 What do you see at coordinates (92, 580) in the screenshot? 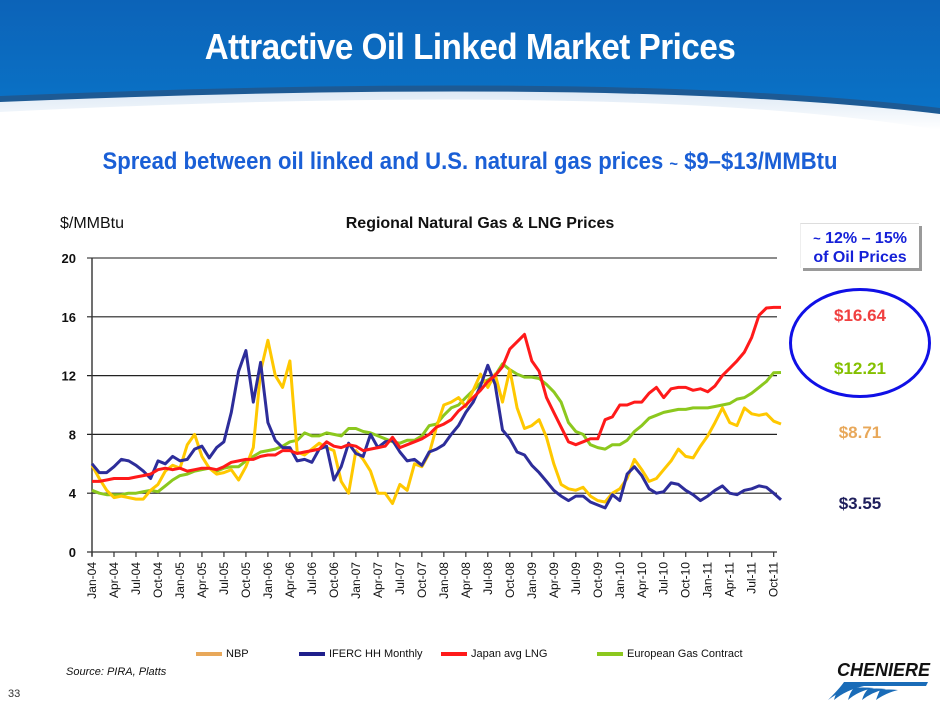
I see `x-tick-label: Jan-04` at bounding box center [92, 580].